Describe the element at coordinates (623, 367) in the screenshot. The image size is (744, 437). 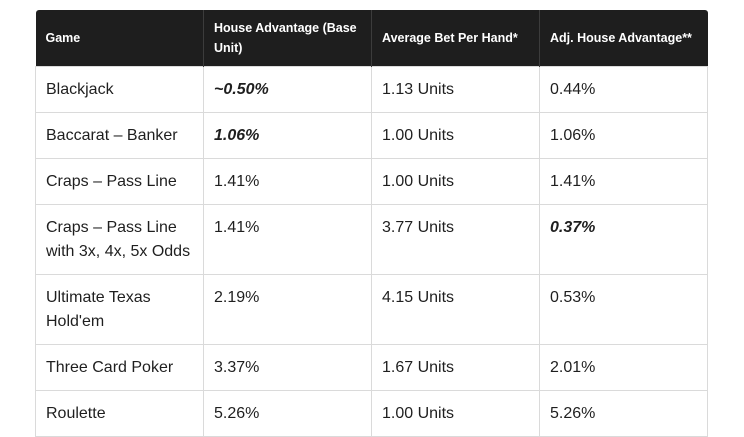
I see `cell-adj-house-advantage: 2.01%` at that location.